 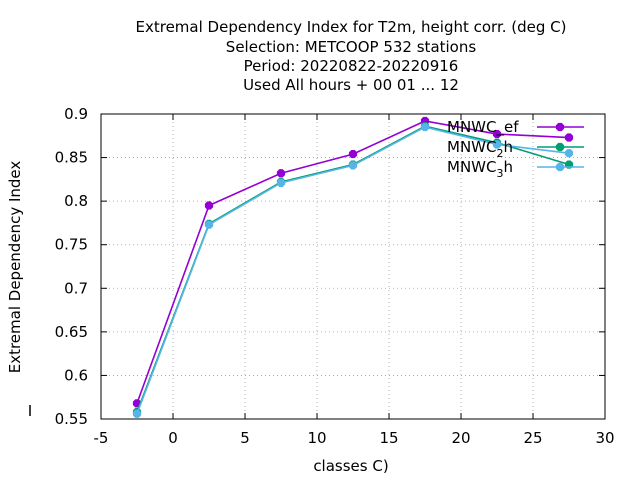 I want to click on x-tick-label: 20, so click(x=460, y=438).